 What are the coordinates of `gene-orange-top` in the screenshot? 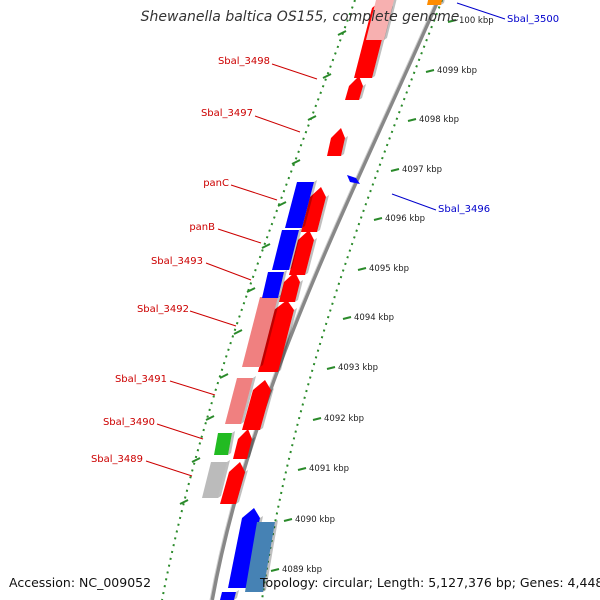 It's located at (435, 2).